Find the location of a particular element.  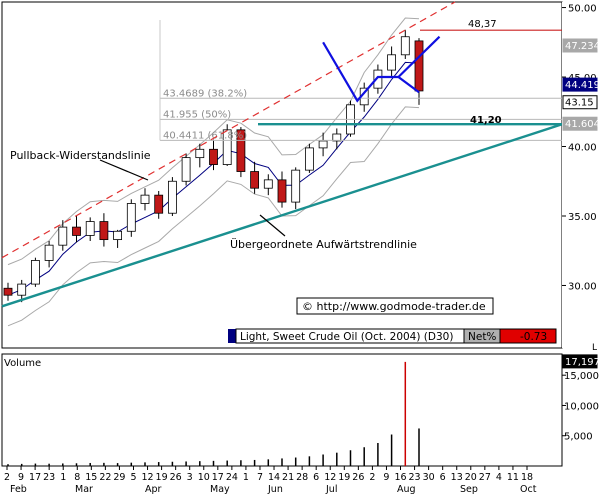

x-day-label: 17 is located at coordinates (35, 477).